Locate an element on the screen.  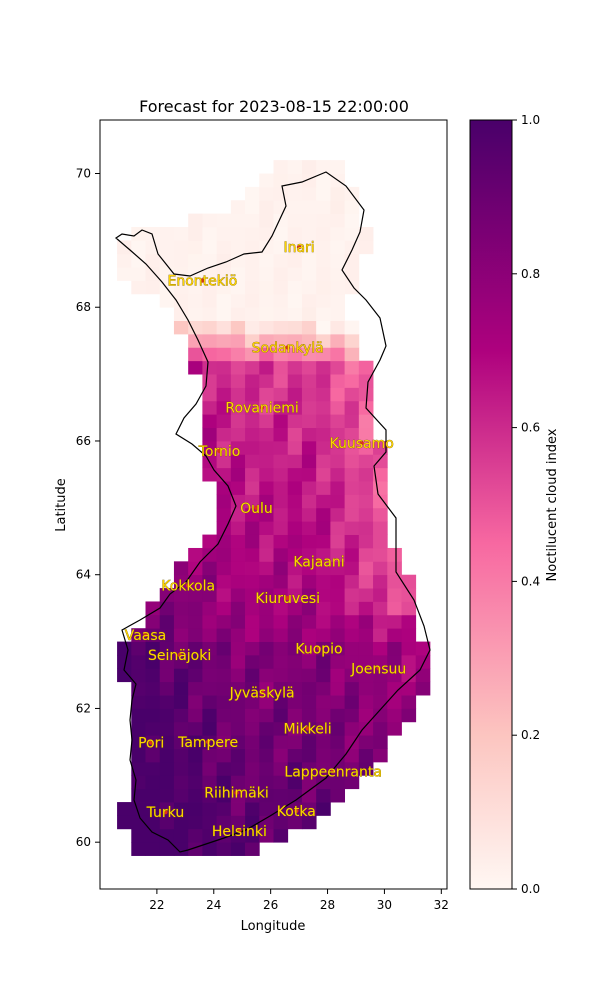
x-axis-label: Longitude is located at coordinates (273, 926).